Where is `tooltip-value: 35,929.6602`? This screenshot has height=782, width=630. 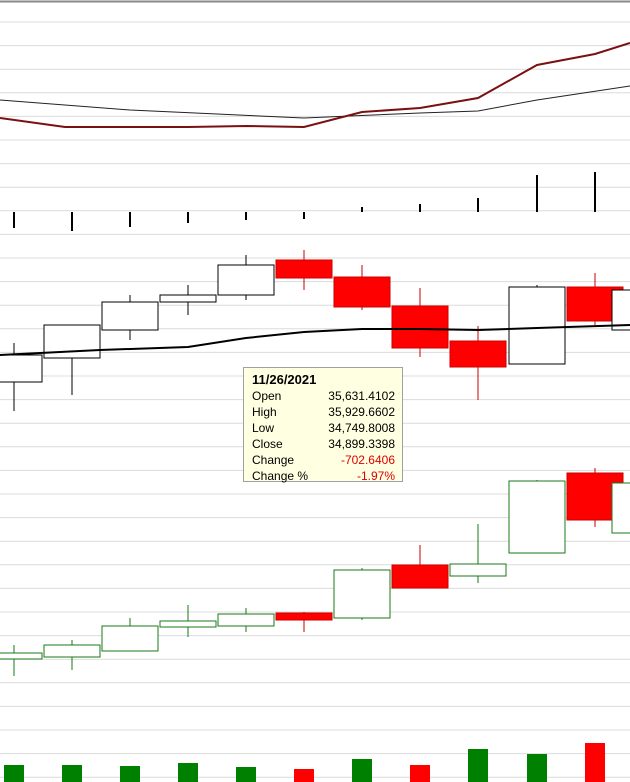
tooltip-value: 35,929.6602 is located at coordinates (361, 412).